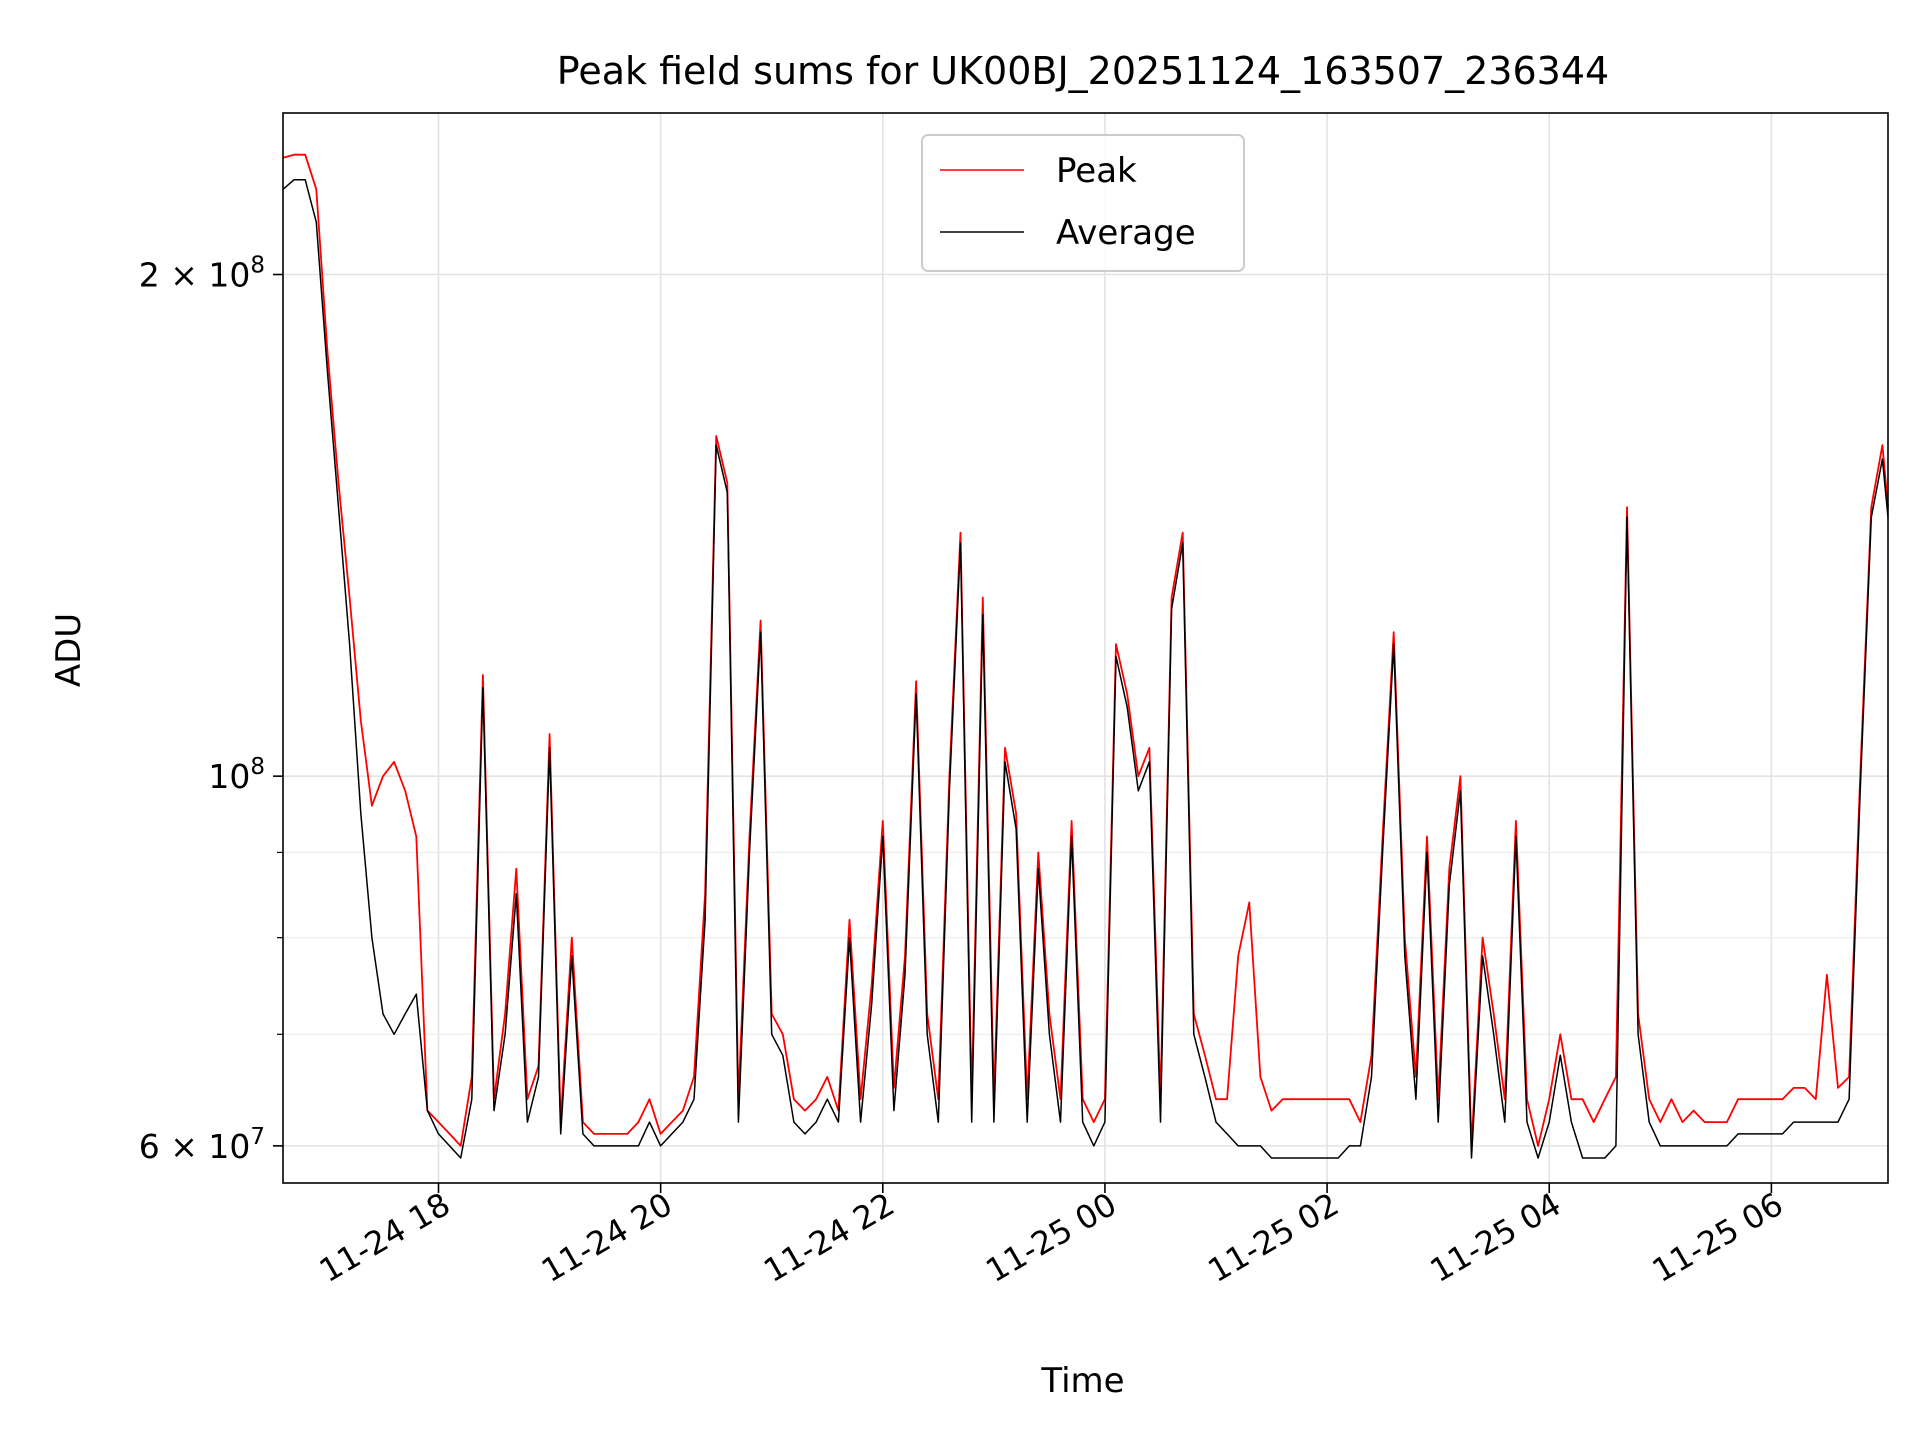 This screenshot has height=1440, width=1920. I want to click on y-axis-label: ADU, so click(69, 650).